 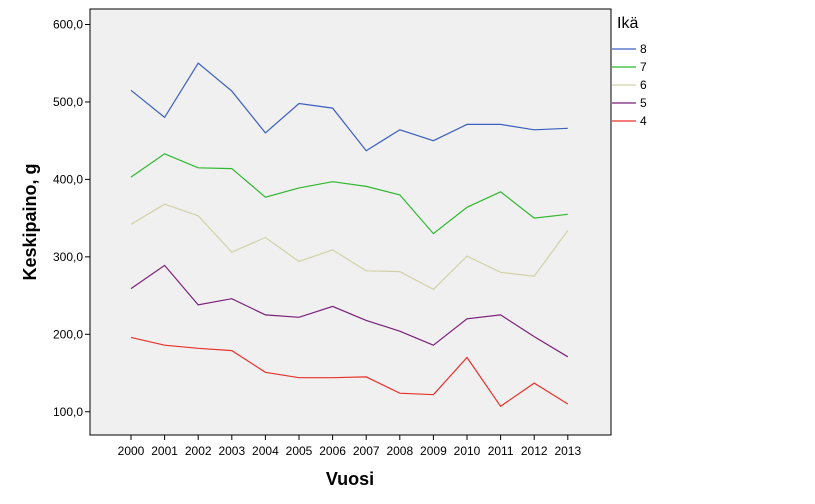 What do you see at coordinates (30, 221) in the screenshot?
I see `y-axis-title: Keskipaino, g` at bounding box center [30, 221].